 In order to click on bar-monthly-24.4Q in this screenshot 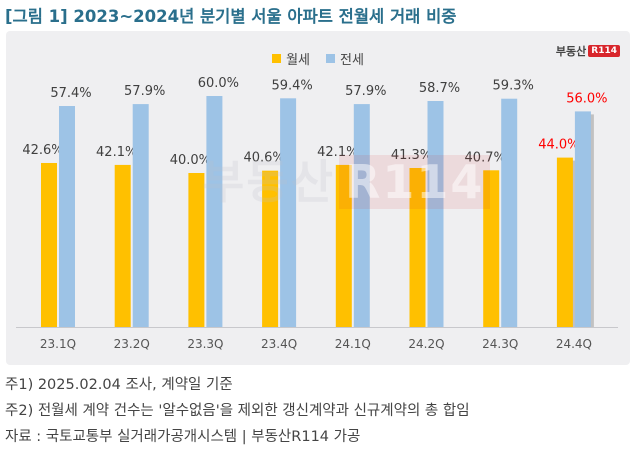, I will do `click(564, 242)`.